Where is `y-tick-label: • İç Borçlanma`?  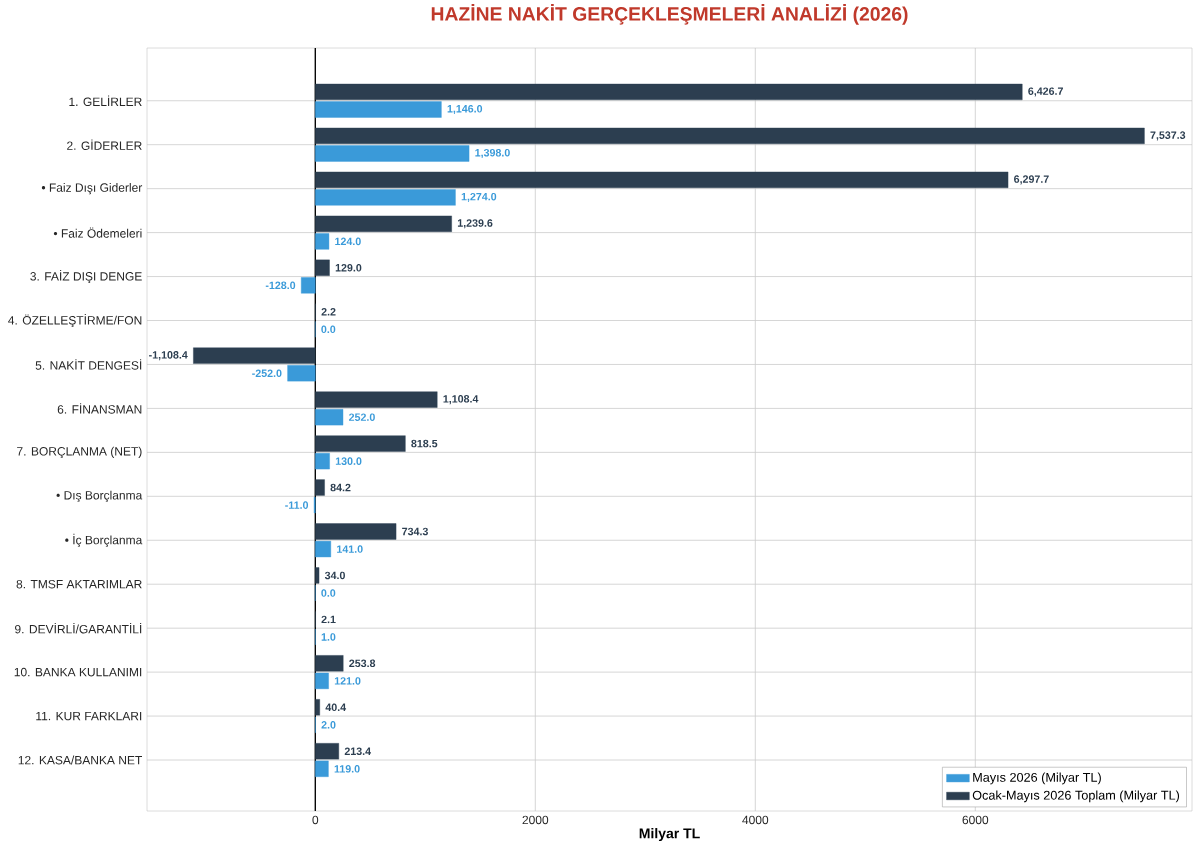
y-tick-label: • İç Borçlanma is located at coordinates (104, 540).